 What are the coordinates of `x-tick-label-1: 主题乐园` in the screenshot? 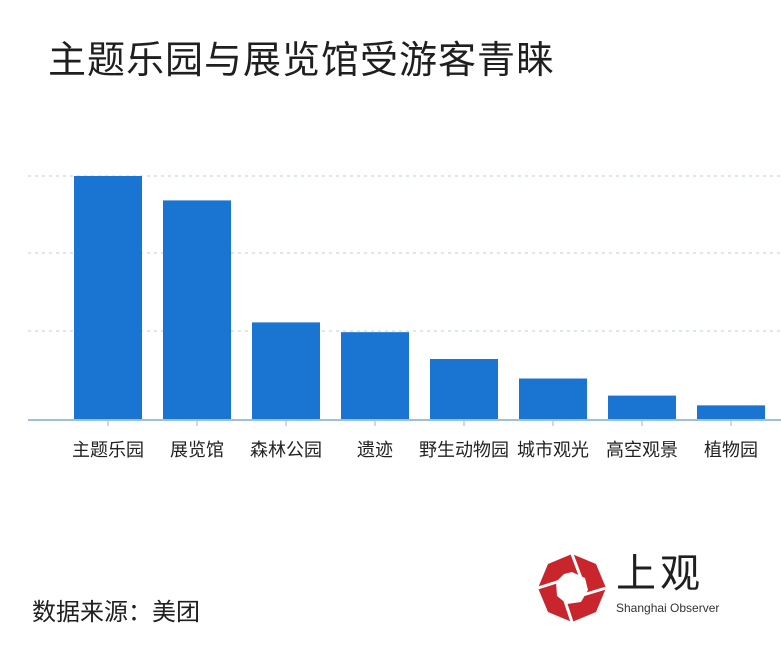 It's located at (108, 450).